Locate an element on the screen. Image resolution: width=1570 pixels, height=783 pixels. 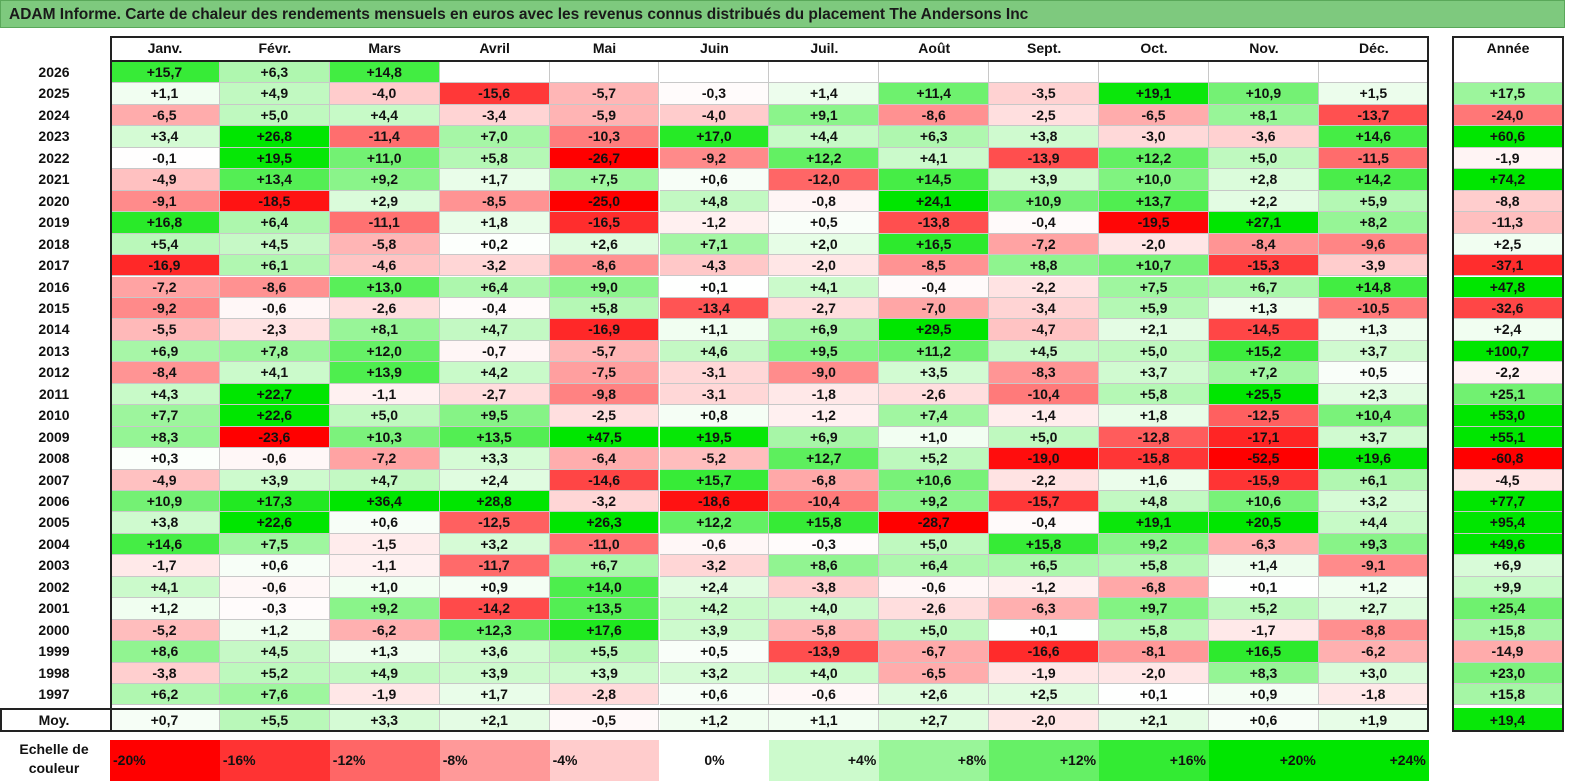
heatmap-cell: +3,3 is located at coordinates (494, 459).